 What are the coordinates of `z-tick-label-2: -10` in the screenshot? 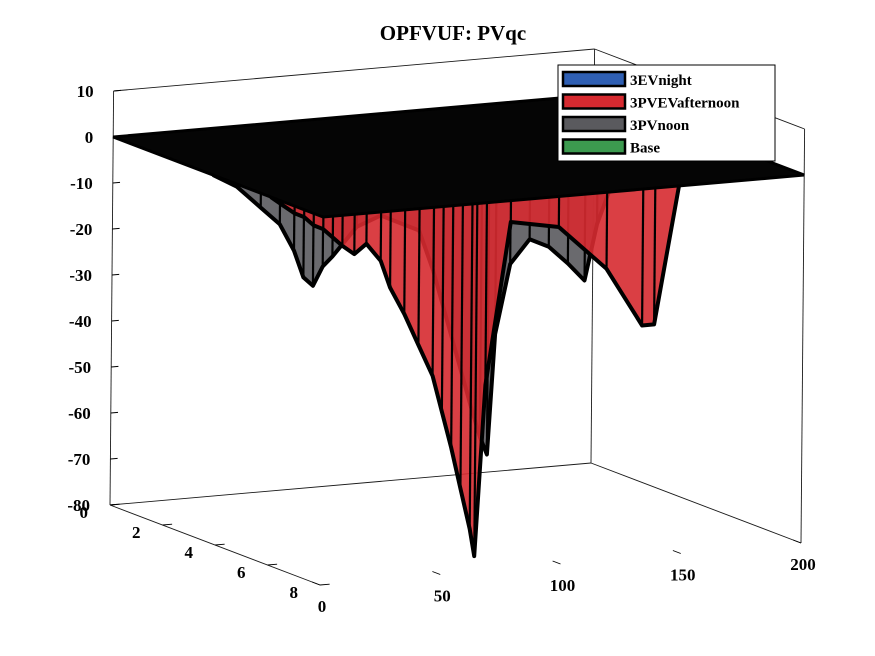 It's located at (81, 183).